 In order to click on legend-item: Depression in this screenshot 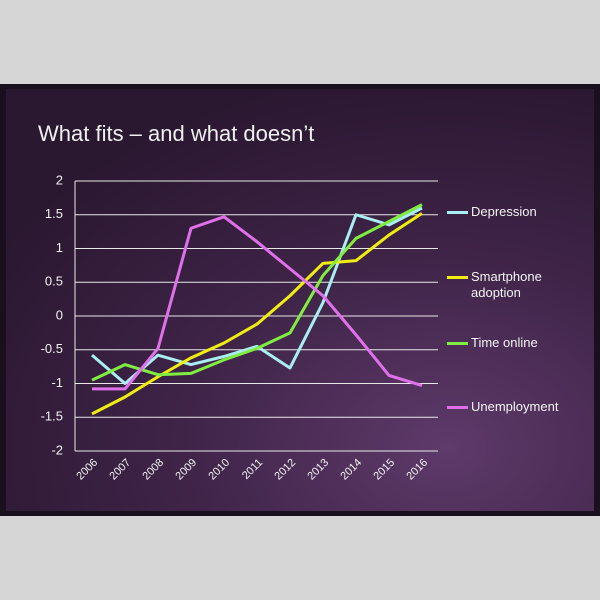, I will do `click(506, 212)`.